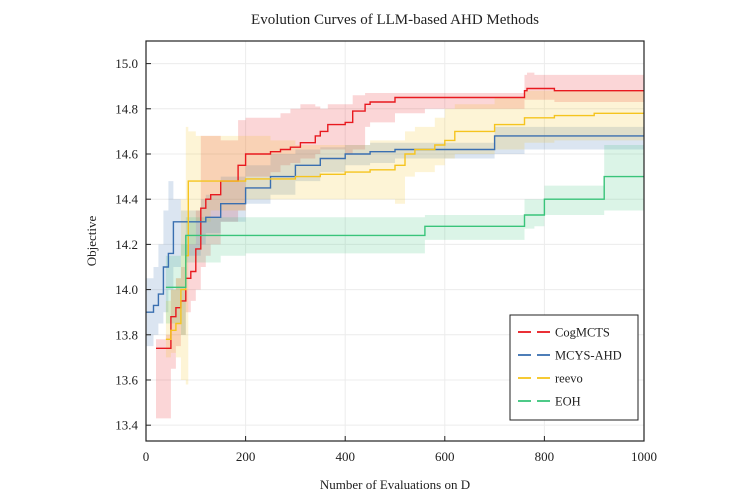 This screenshot has height=502, width=746. I want to click on y-tick-label: 15.0, so click(126, 63).